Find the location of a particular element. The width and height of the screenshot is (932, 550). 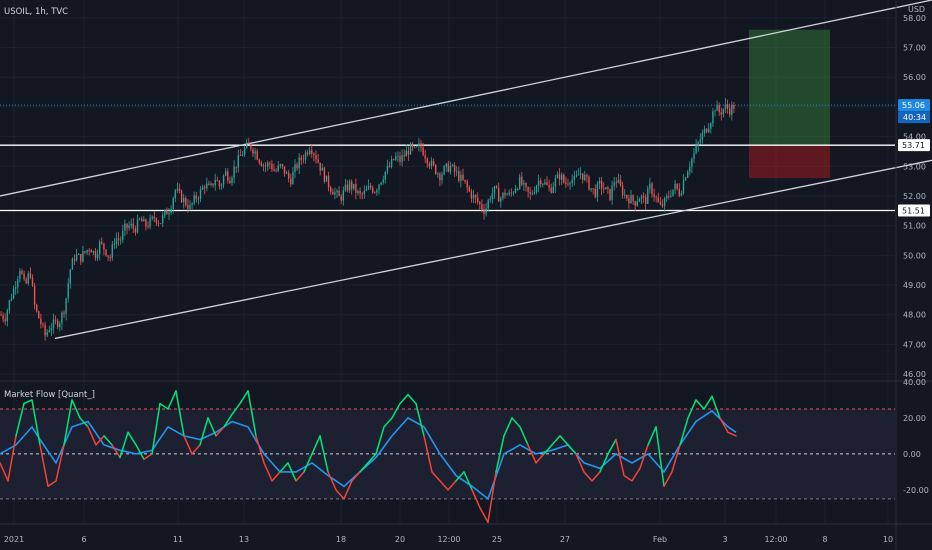

position-target-zone is located at coordinates (789, 87).